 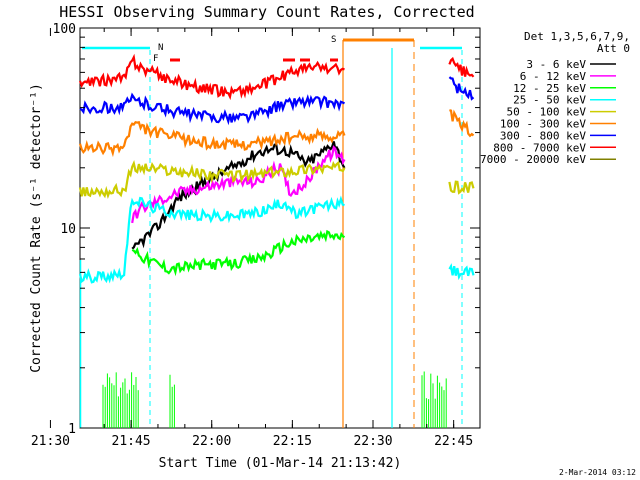 What do you see at coordinates (131, 441) in the screenshot?
I see `x-tick-label: 21:45` at bounding box center [131, 441].